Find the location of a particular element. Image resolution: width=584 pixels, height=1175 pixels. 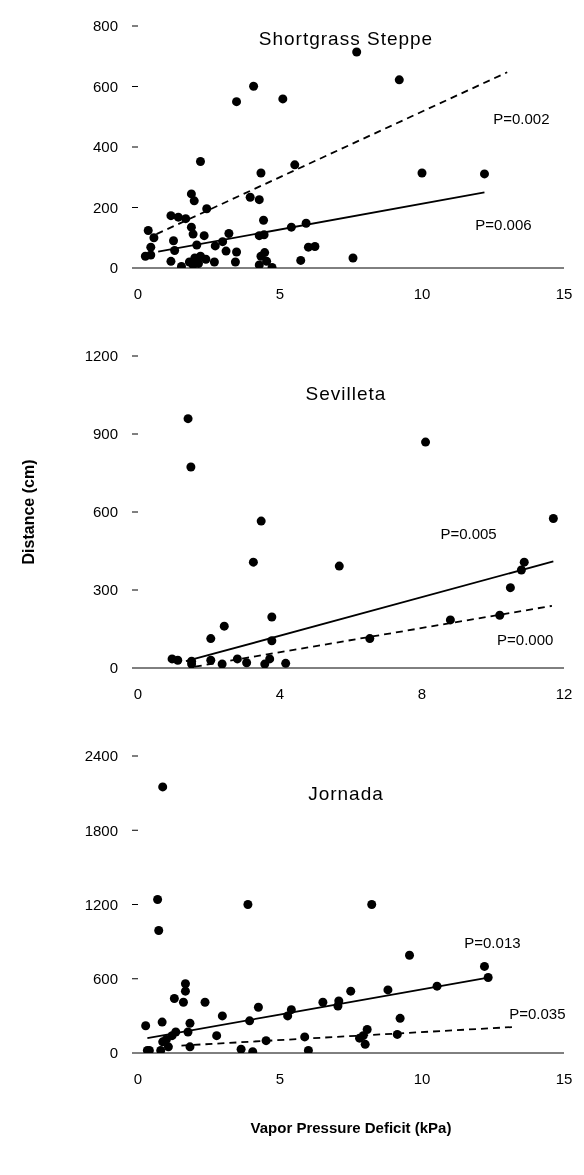

annotation: P=0.000 is located at coordinates (525, 639).